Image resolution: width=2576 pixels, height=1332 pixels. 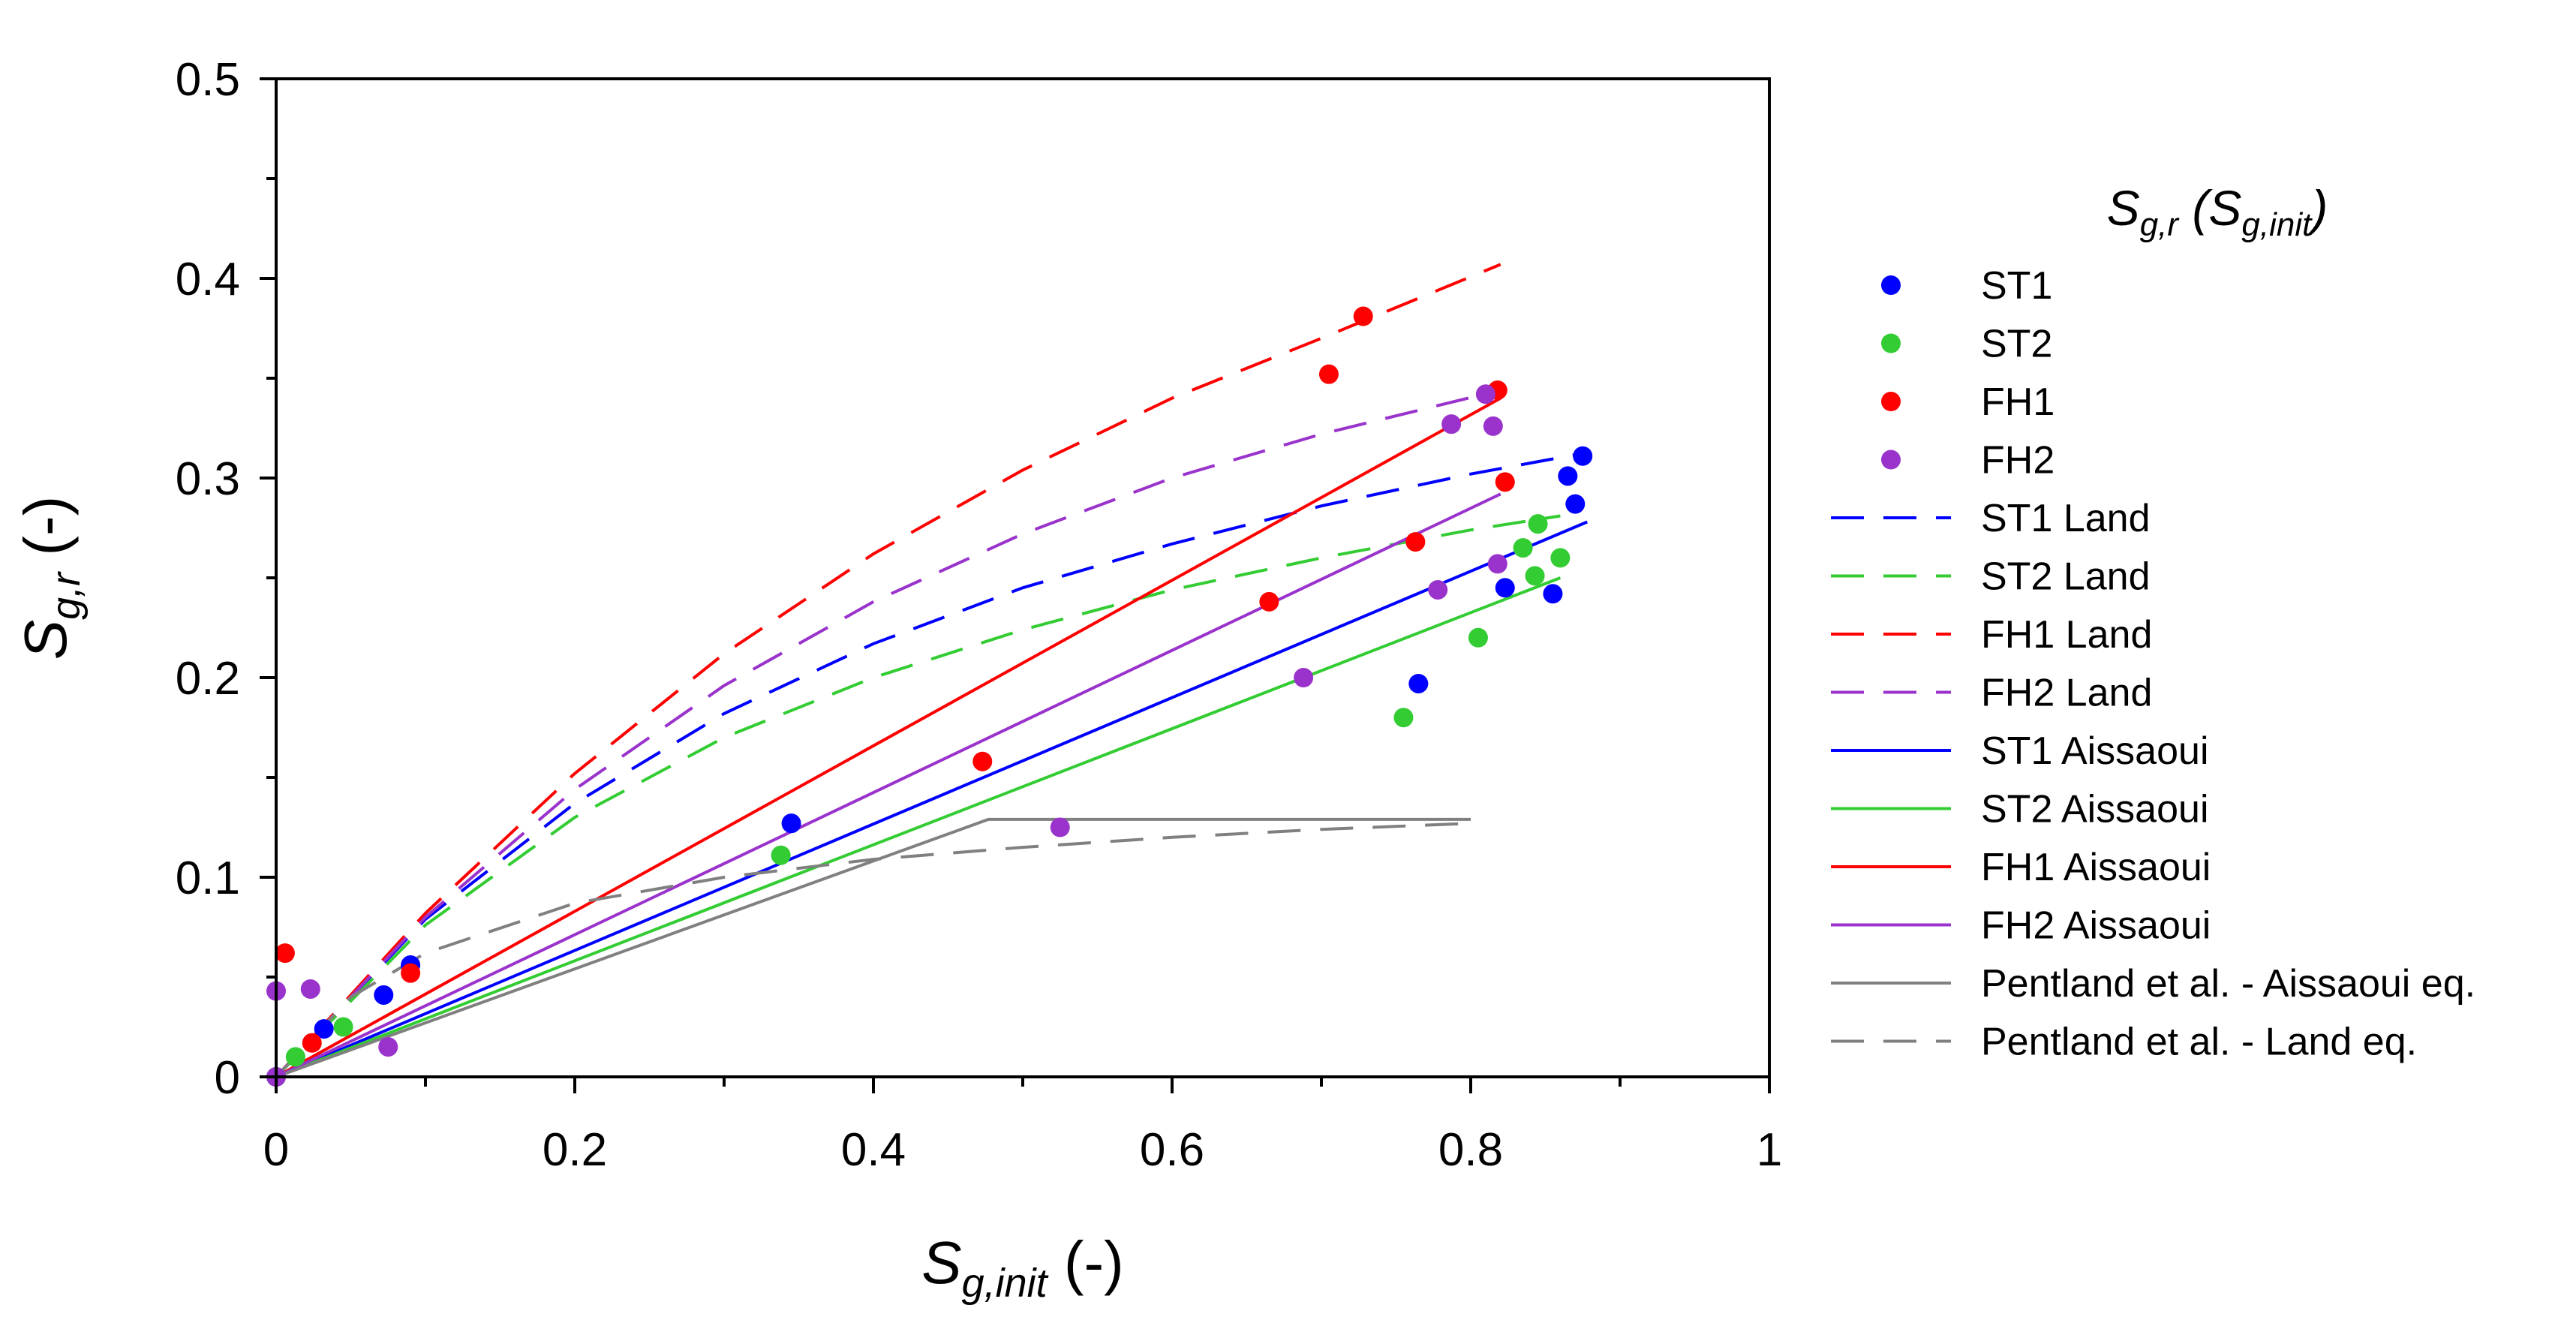 What do you see at coordinates (2017, 461) in the screenshot?
I see `legend-label: FH2` at bounding box center [2017, 461].